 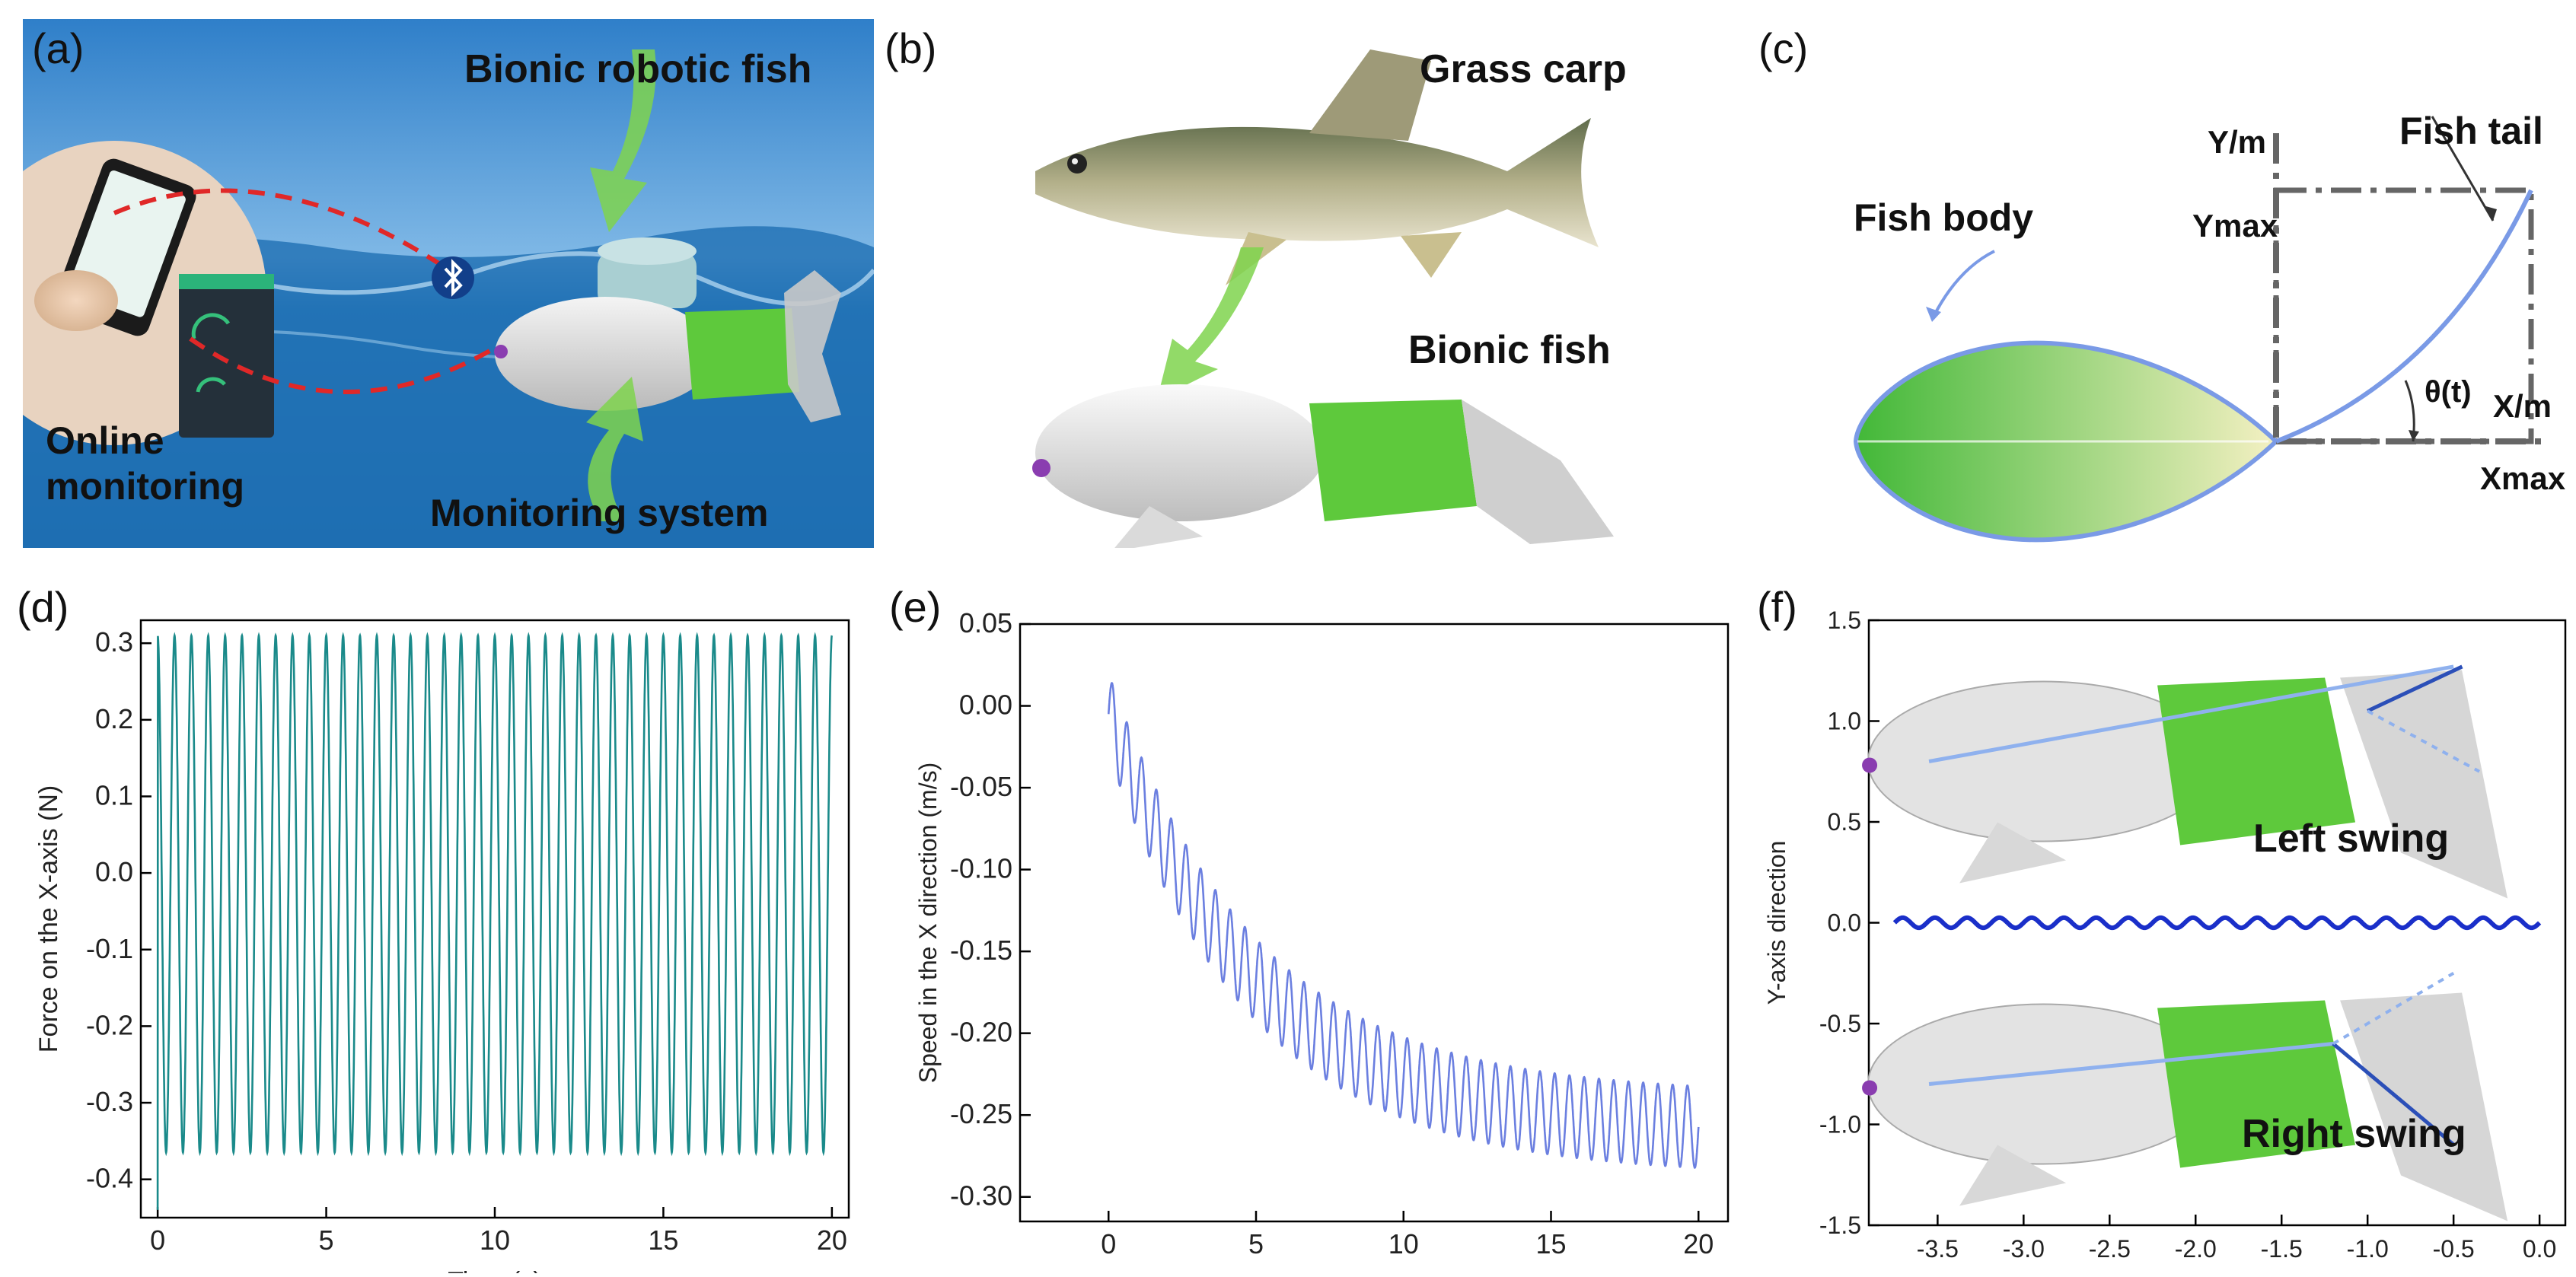 I want to click on swing-bounding-box, so click(x=2403, y=315).